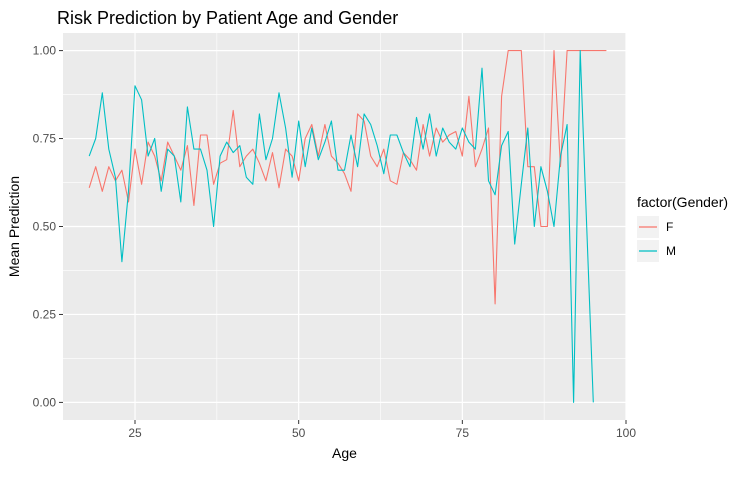 The width and height of the screenshot is (756, 485). Describe the element at coordinates (299, 433) in the screenshot. I see `x-tick-label: 50` at that location.